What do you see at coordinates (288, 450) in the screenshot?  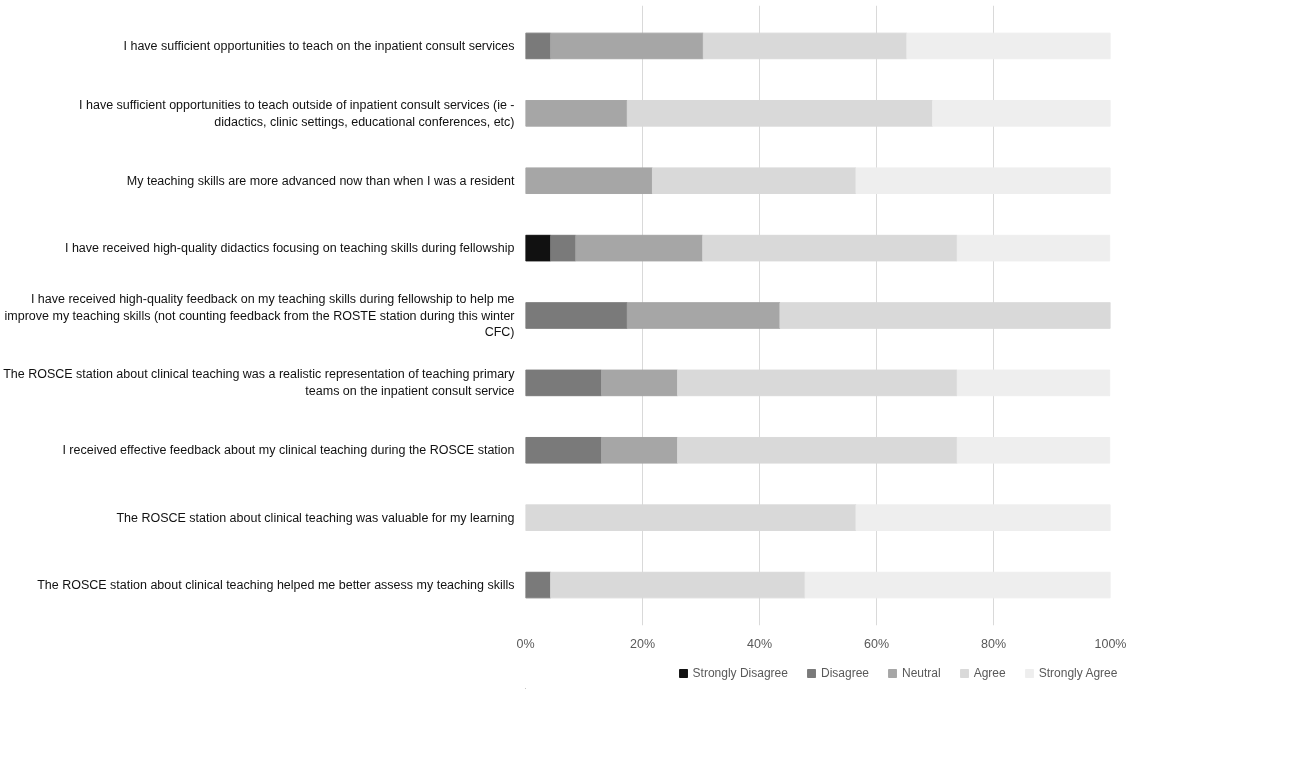 I see `y-tick-label: I received effective feedback about my clinical teaching during the ROSCE station` at bounding box center [288, 450].